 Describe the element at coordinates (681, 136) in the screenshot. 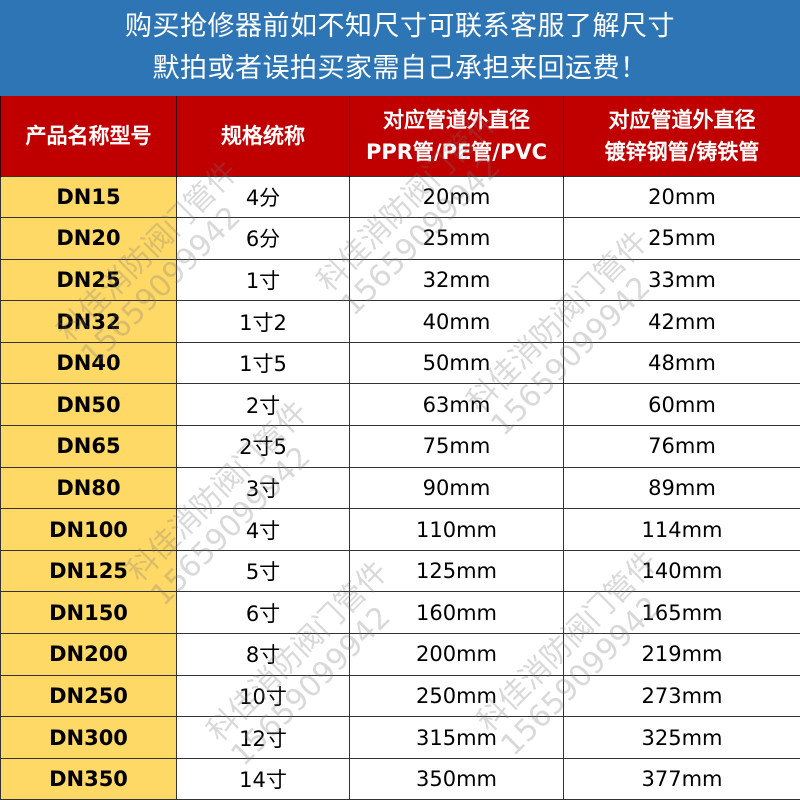

I see `header-od-steel: 对应管道外直径 镀锌钢管/铸铁管` at that location.